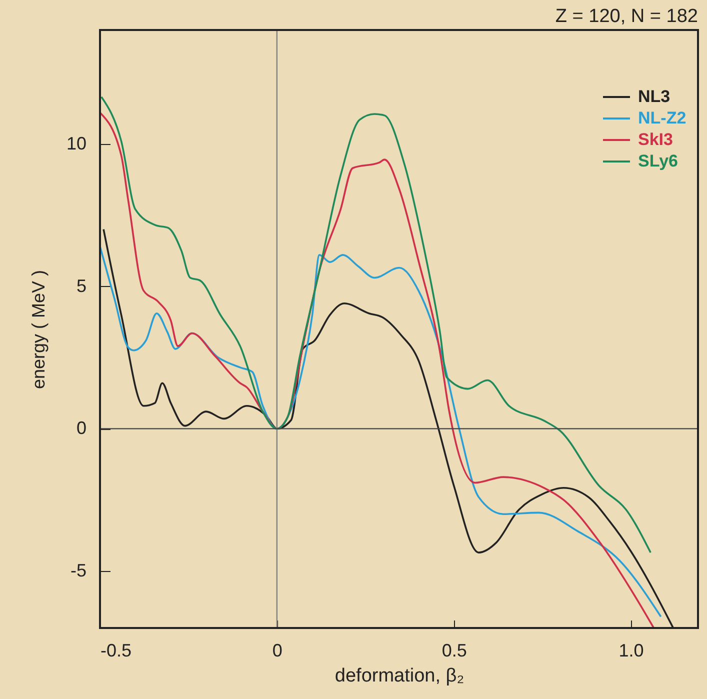  Describe the element at coordinates (76, 143) in the screenshot. I see `y-tick-label: 10` at that location.